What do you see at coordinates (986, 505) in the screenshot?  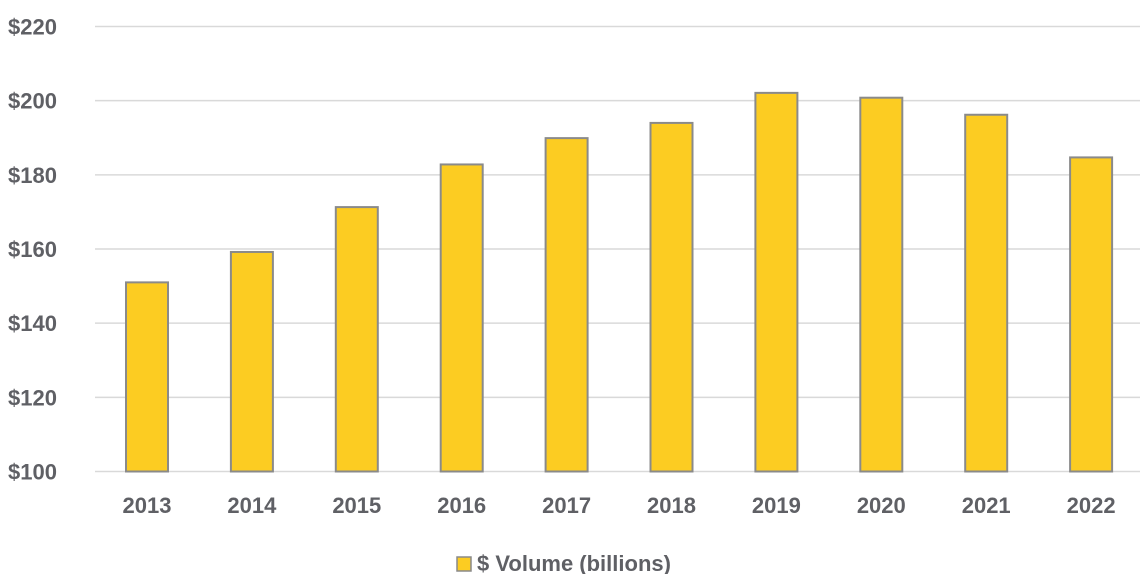 I see `x-tick-label: 2021` at bounding box center [986, 505].